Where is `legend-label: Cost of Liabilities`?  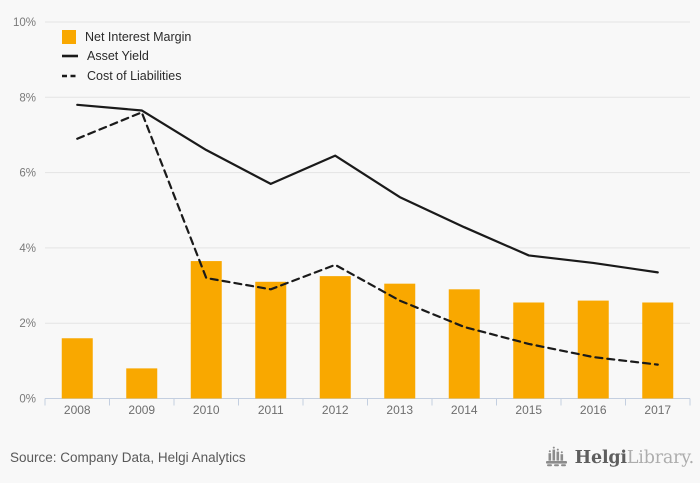
legend-label: Cost of Liabilities is located at coordinates (134, 75).